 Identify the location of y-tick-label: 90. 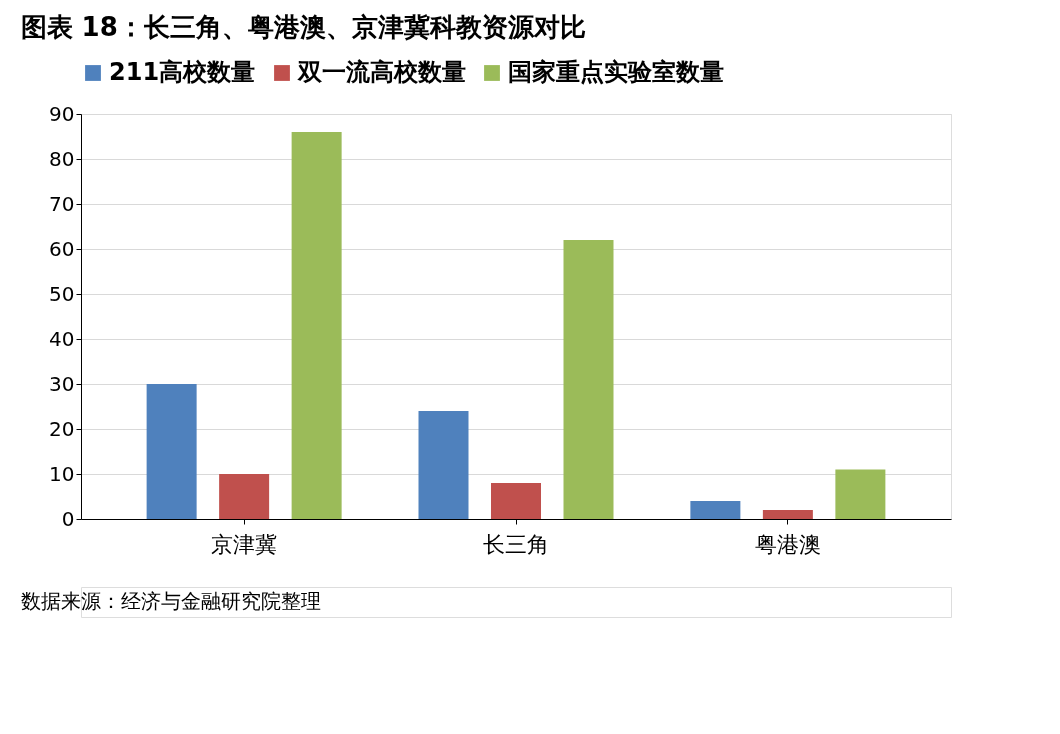
(62, 113).